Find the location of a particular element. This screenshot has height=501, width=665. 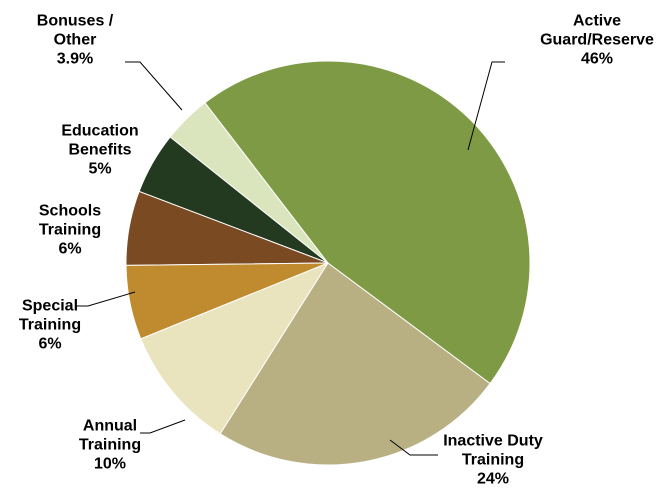

slice-label: Schools Training 6% is located at coordinates (70, 230).